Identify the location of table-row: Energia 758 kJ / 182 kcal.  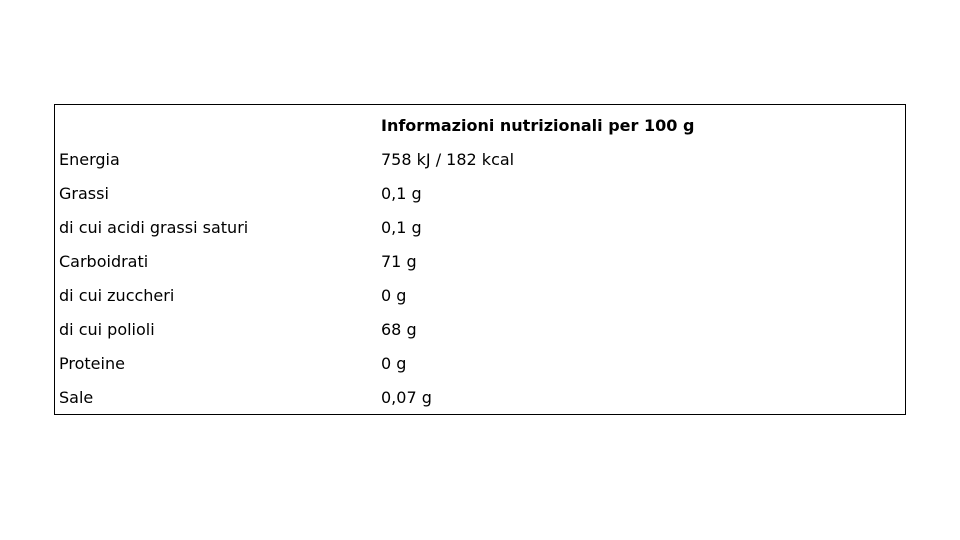
(480, 160).